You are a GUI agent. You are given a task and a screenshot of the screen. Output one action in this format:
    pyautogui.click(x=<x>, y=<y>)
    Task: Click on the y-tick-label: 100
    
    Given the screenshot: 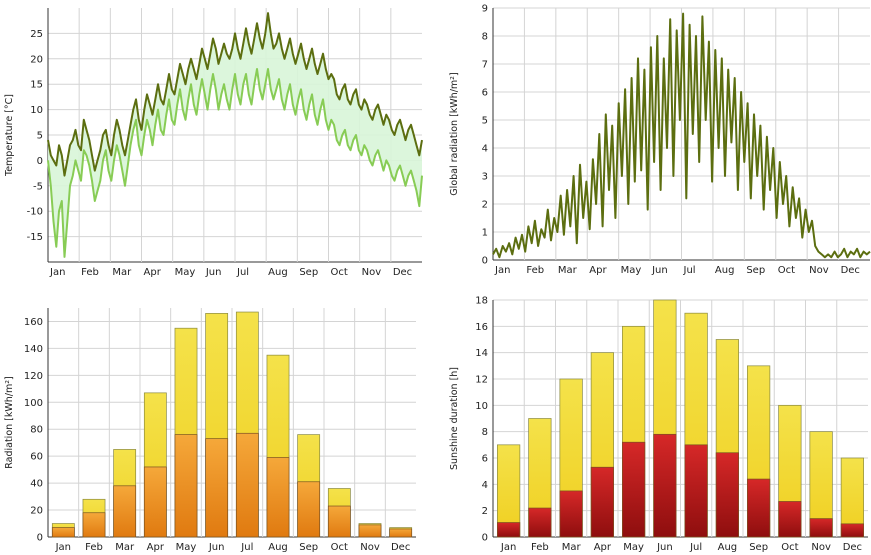 What is the action you would take?
    pyautogui.click(x=33, y=403)
    